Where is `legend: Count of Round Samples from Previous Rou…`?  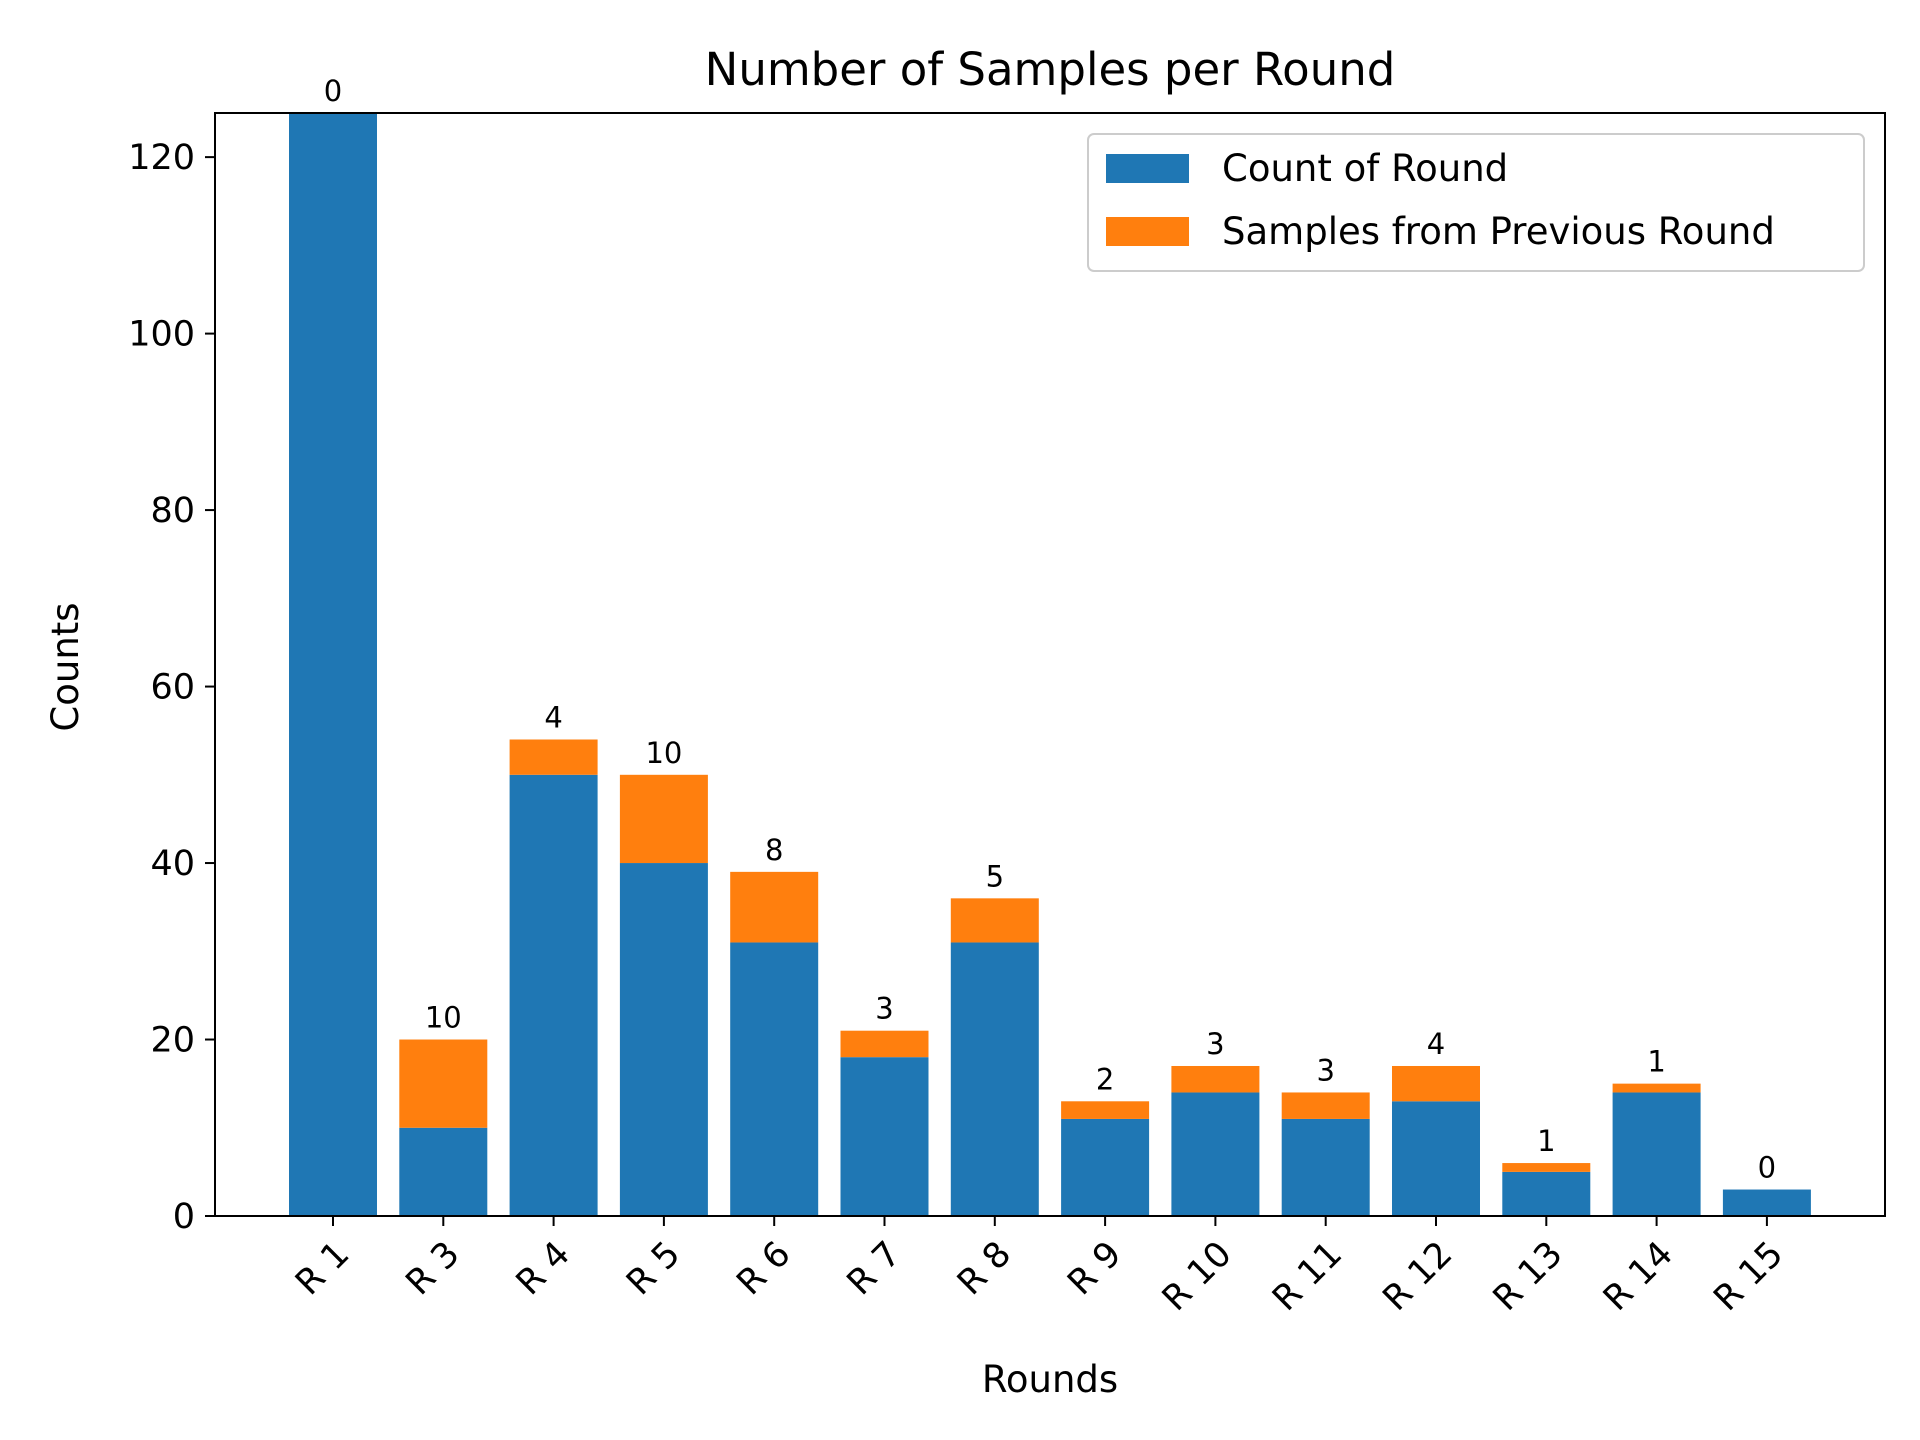
legend: Count of Round Samples from Previous Rou… is located at coordinates (1476, 202).